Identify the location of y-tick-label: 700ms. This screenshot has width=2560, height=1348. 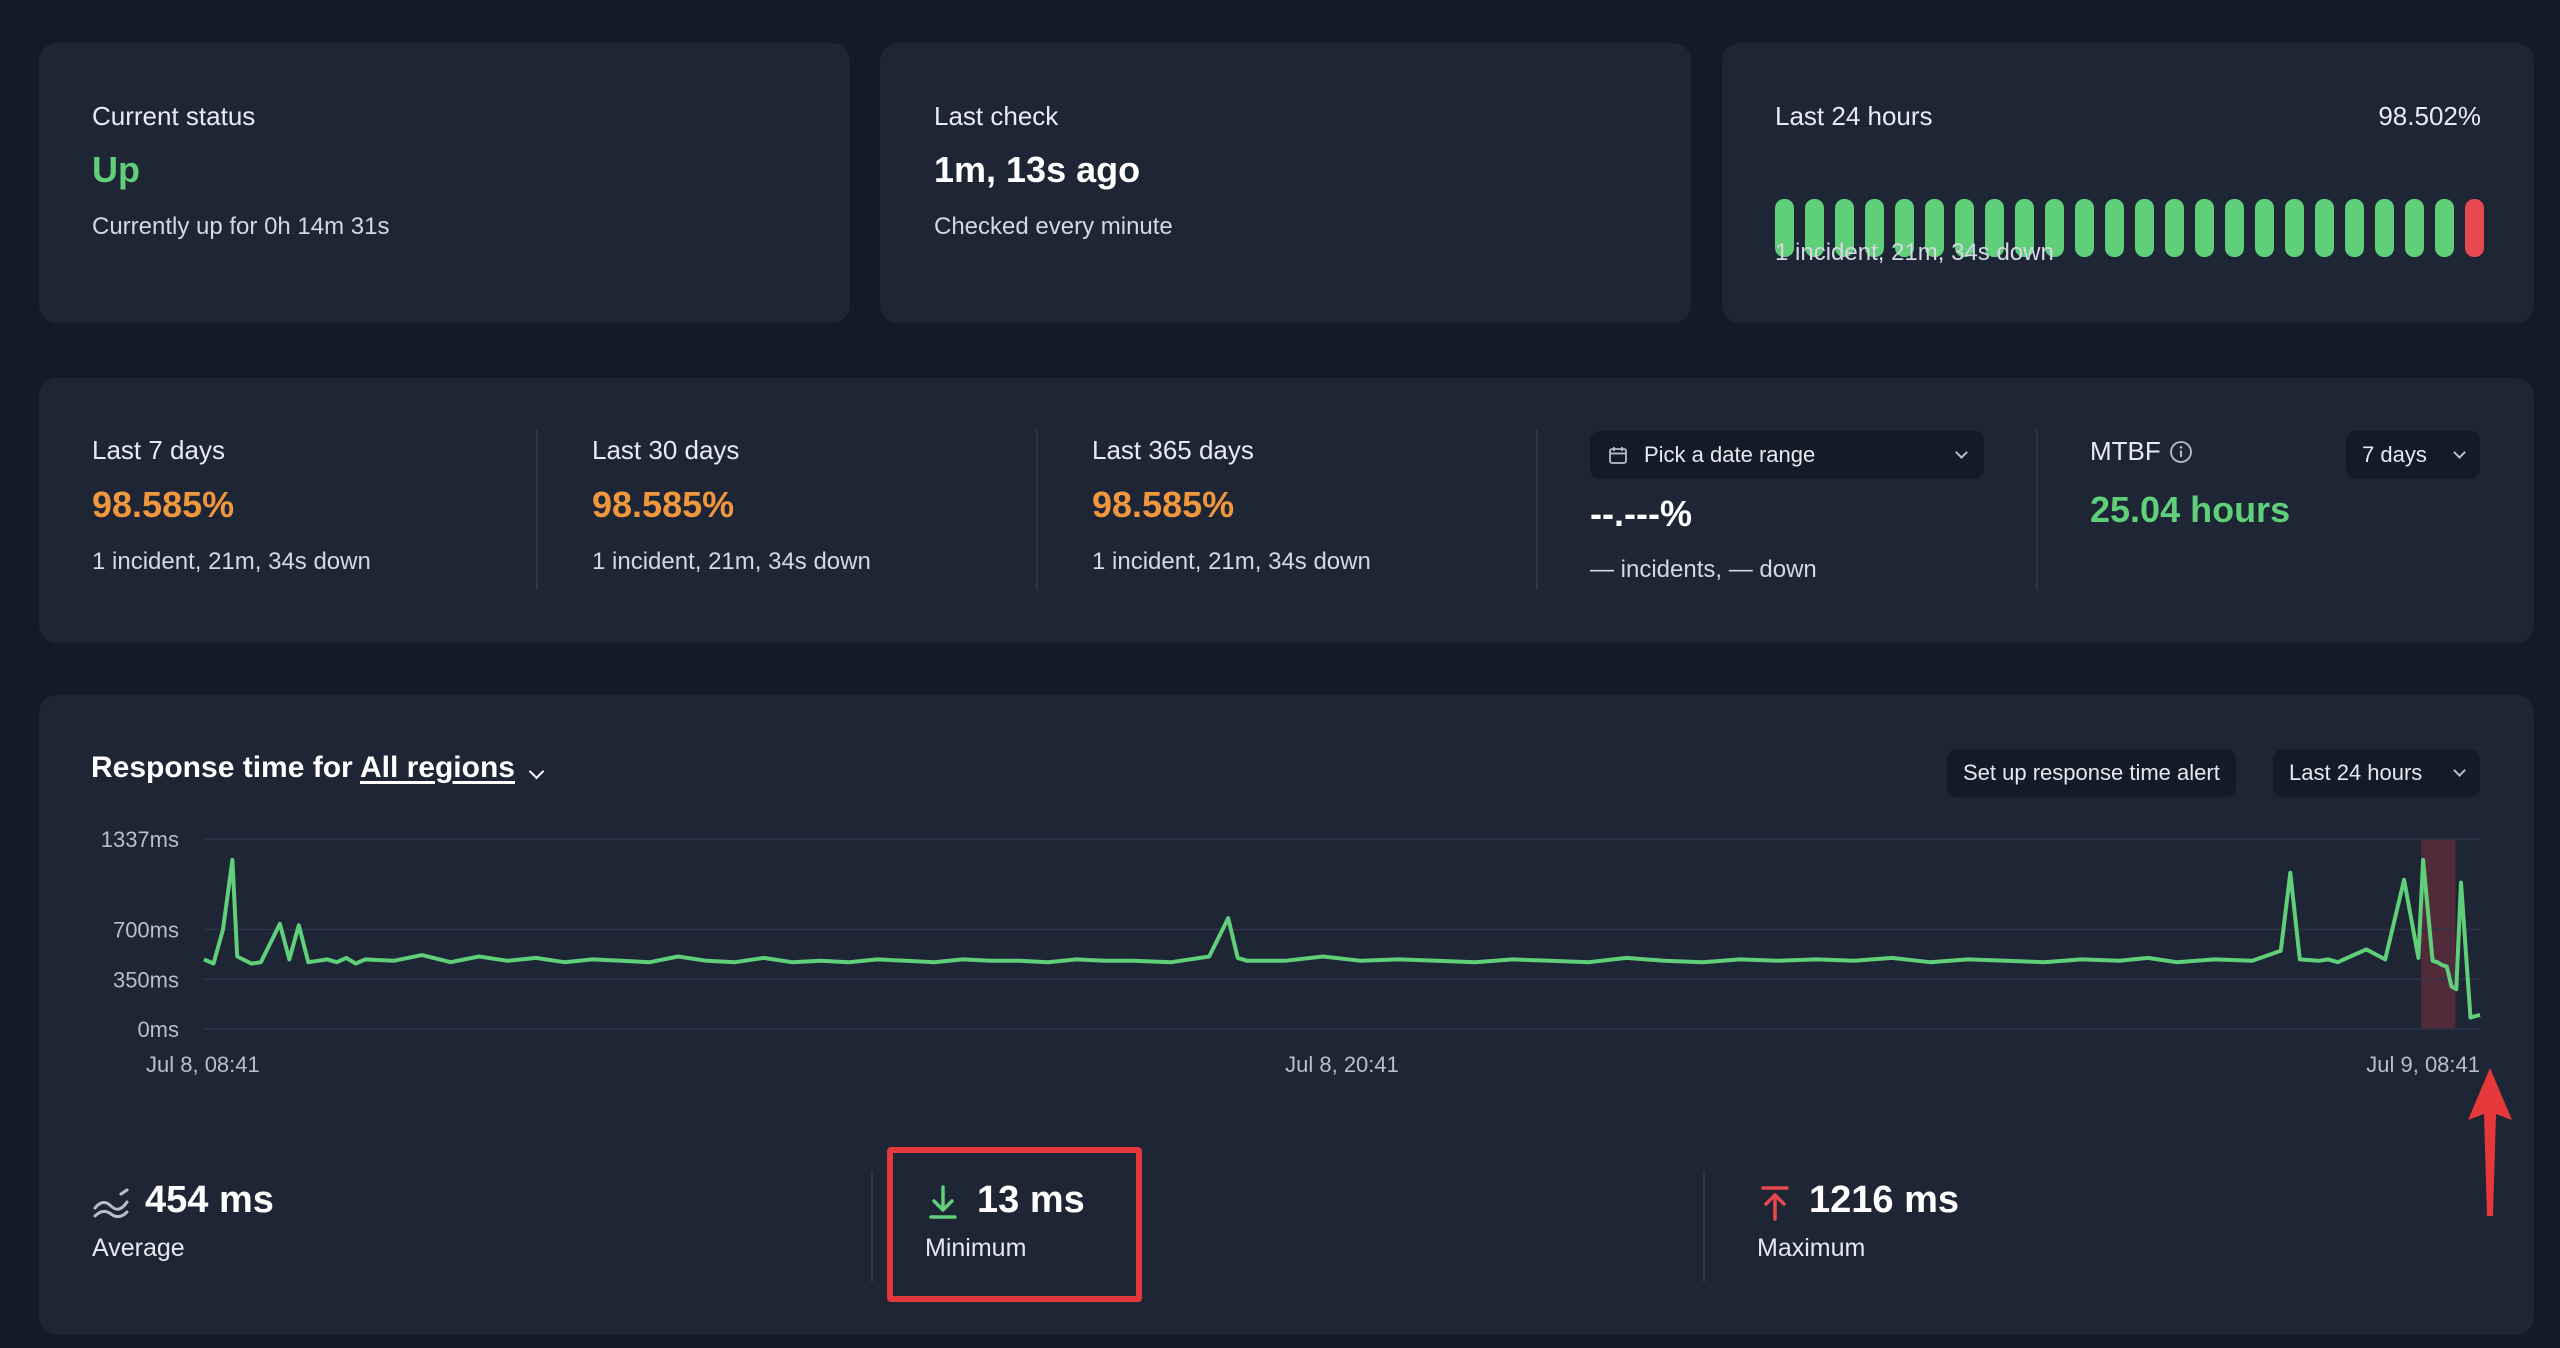
(146, 930).